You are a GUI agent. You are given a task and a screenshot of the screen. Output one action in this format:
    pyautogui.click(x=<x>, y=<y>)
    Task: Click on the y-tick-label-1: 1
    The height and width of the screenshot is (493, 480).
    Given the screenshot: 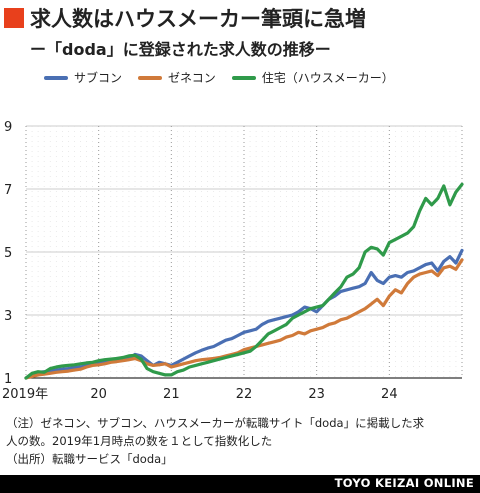 What is the action you would take?
    pyautogui.click(x=8, y=379)
    